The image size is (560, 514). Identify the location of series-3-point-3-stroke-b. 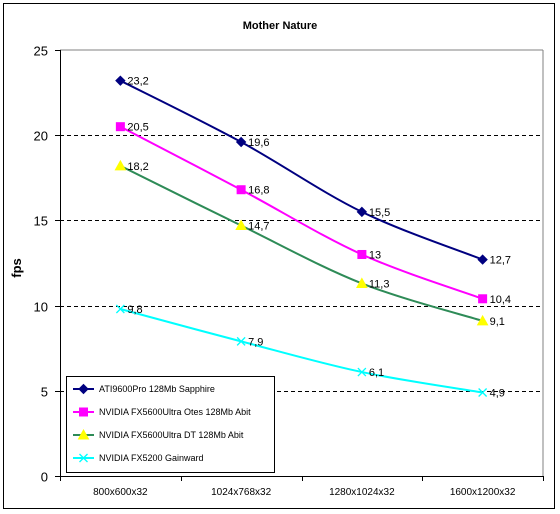
(483, 392).